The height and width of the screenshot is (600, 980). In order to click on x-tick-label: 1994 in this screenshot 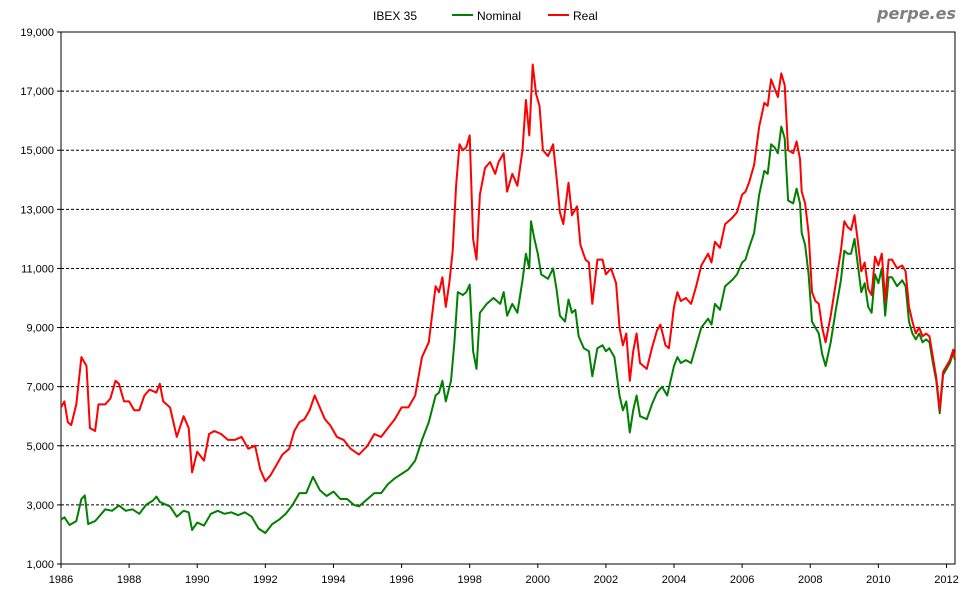, I will do `click(333, 580)`.